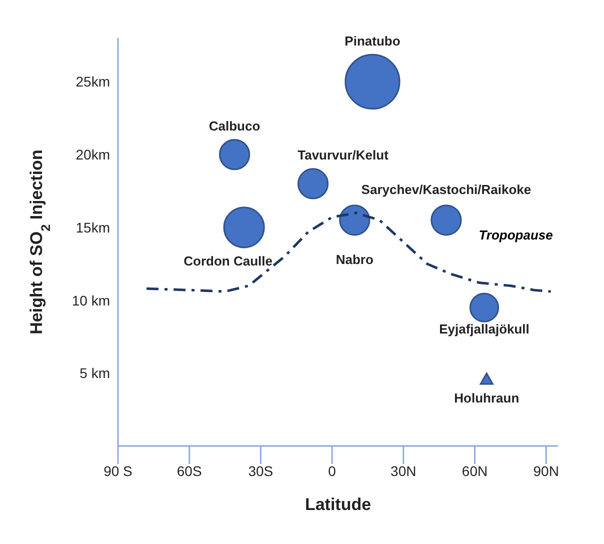 Image resolution: width=604 pixels, height=544 pixels. Describe the element at coordinates (546, 470) in the screenshot. I see `x-tick-label: 90N` at that location.